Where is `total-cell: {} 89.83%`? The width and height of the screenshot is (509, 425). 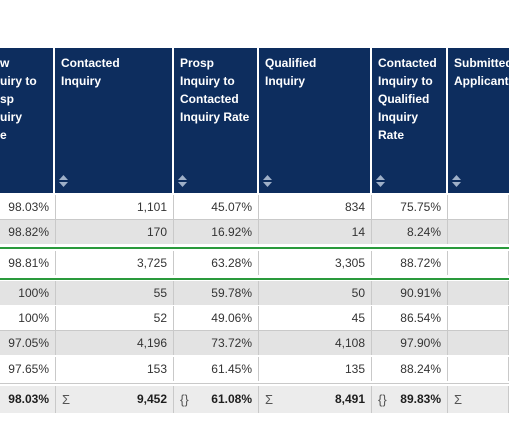 total-cell: {} 89.83% is located at coordinates (410, 399).